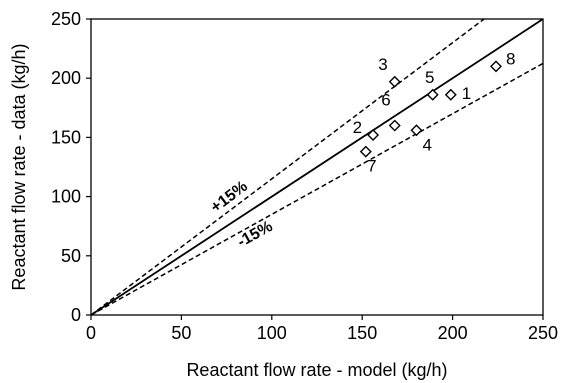 The width and height of the screenshot is (562, 383). What do you see at coordinates (181, 333) in the screenshot?
I see `x-tick-label: 50` at bounding box center [181, 333].